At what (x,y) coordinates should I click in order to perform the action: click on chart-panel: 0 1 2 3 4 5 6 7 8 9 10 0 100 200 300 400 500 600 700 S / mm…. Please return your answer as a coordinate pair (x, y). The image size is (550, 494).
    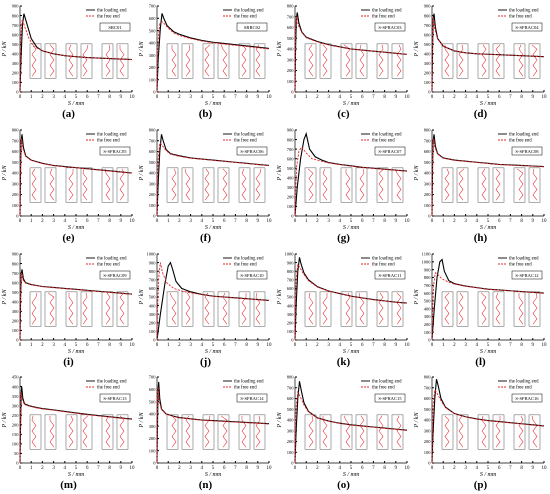
    Looking at the image, I should click on (205, 61).